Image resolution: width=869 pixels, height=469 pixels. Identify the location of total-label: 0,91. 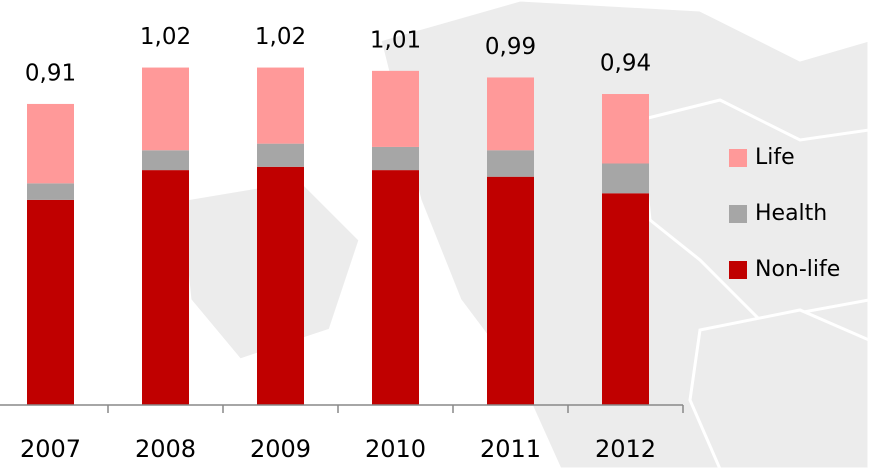
(50, 73).